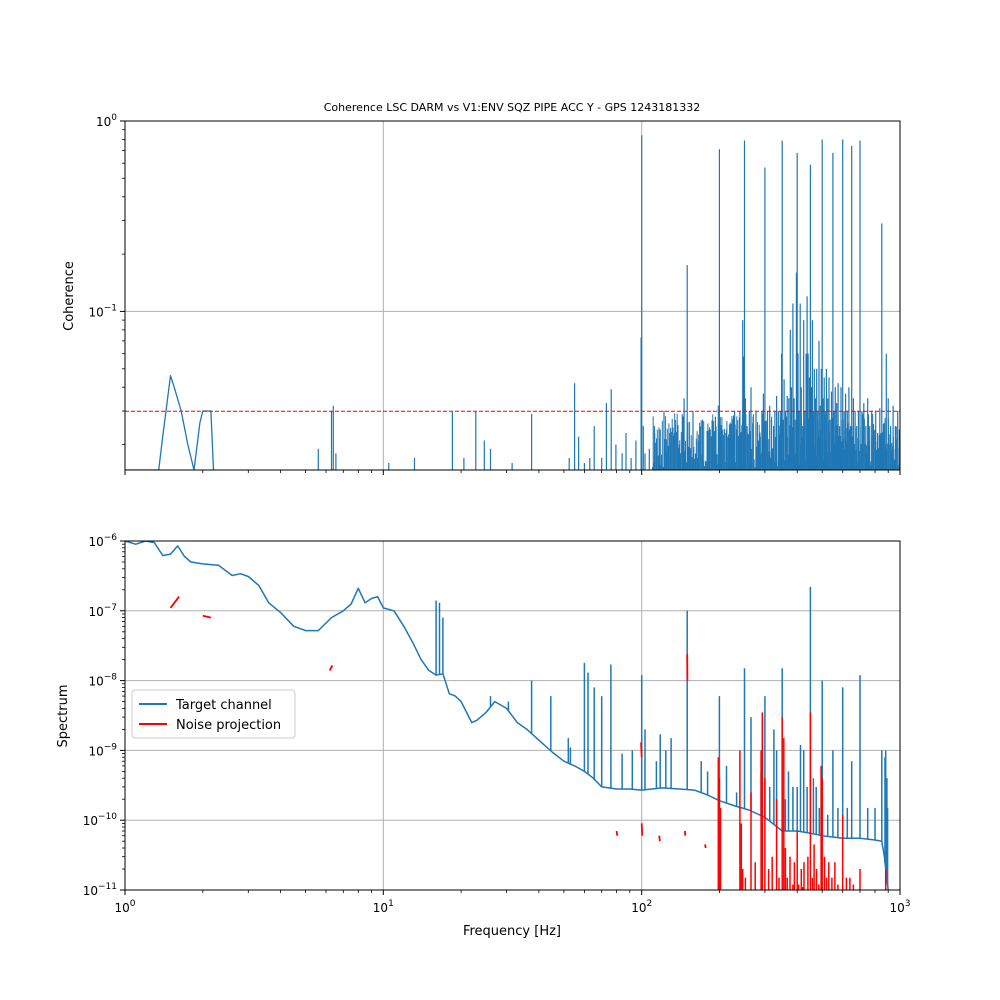  What do you see at coordinates (228, 725) in the screenshot?
I see `legend-projection-label: Noise projection` at bounding box center [228, 725].